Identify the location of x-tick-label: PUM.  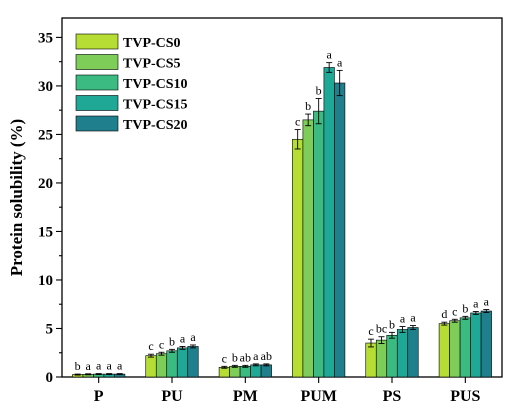
(318, 396).